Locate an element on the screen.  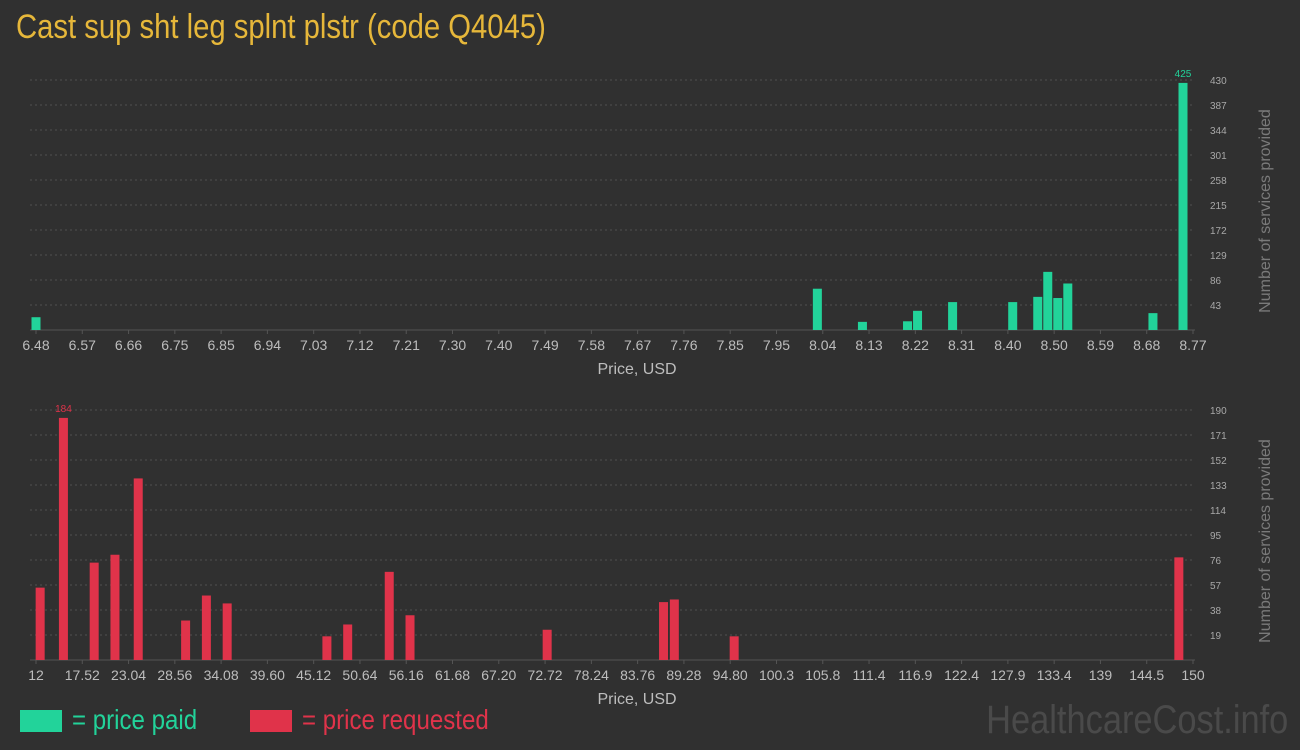
x-tick-label: 8.04 is located at coordinates (822, 345).